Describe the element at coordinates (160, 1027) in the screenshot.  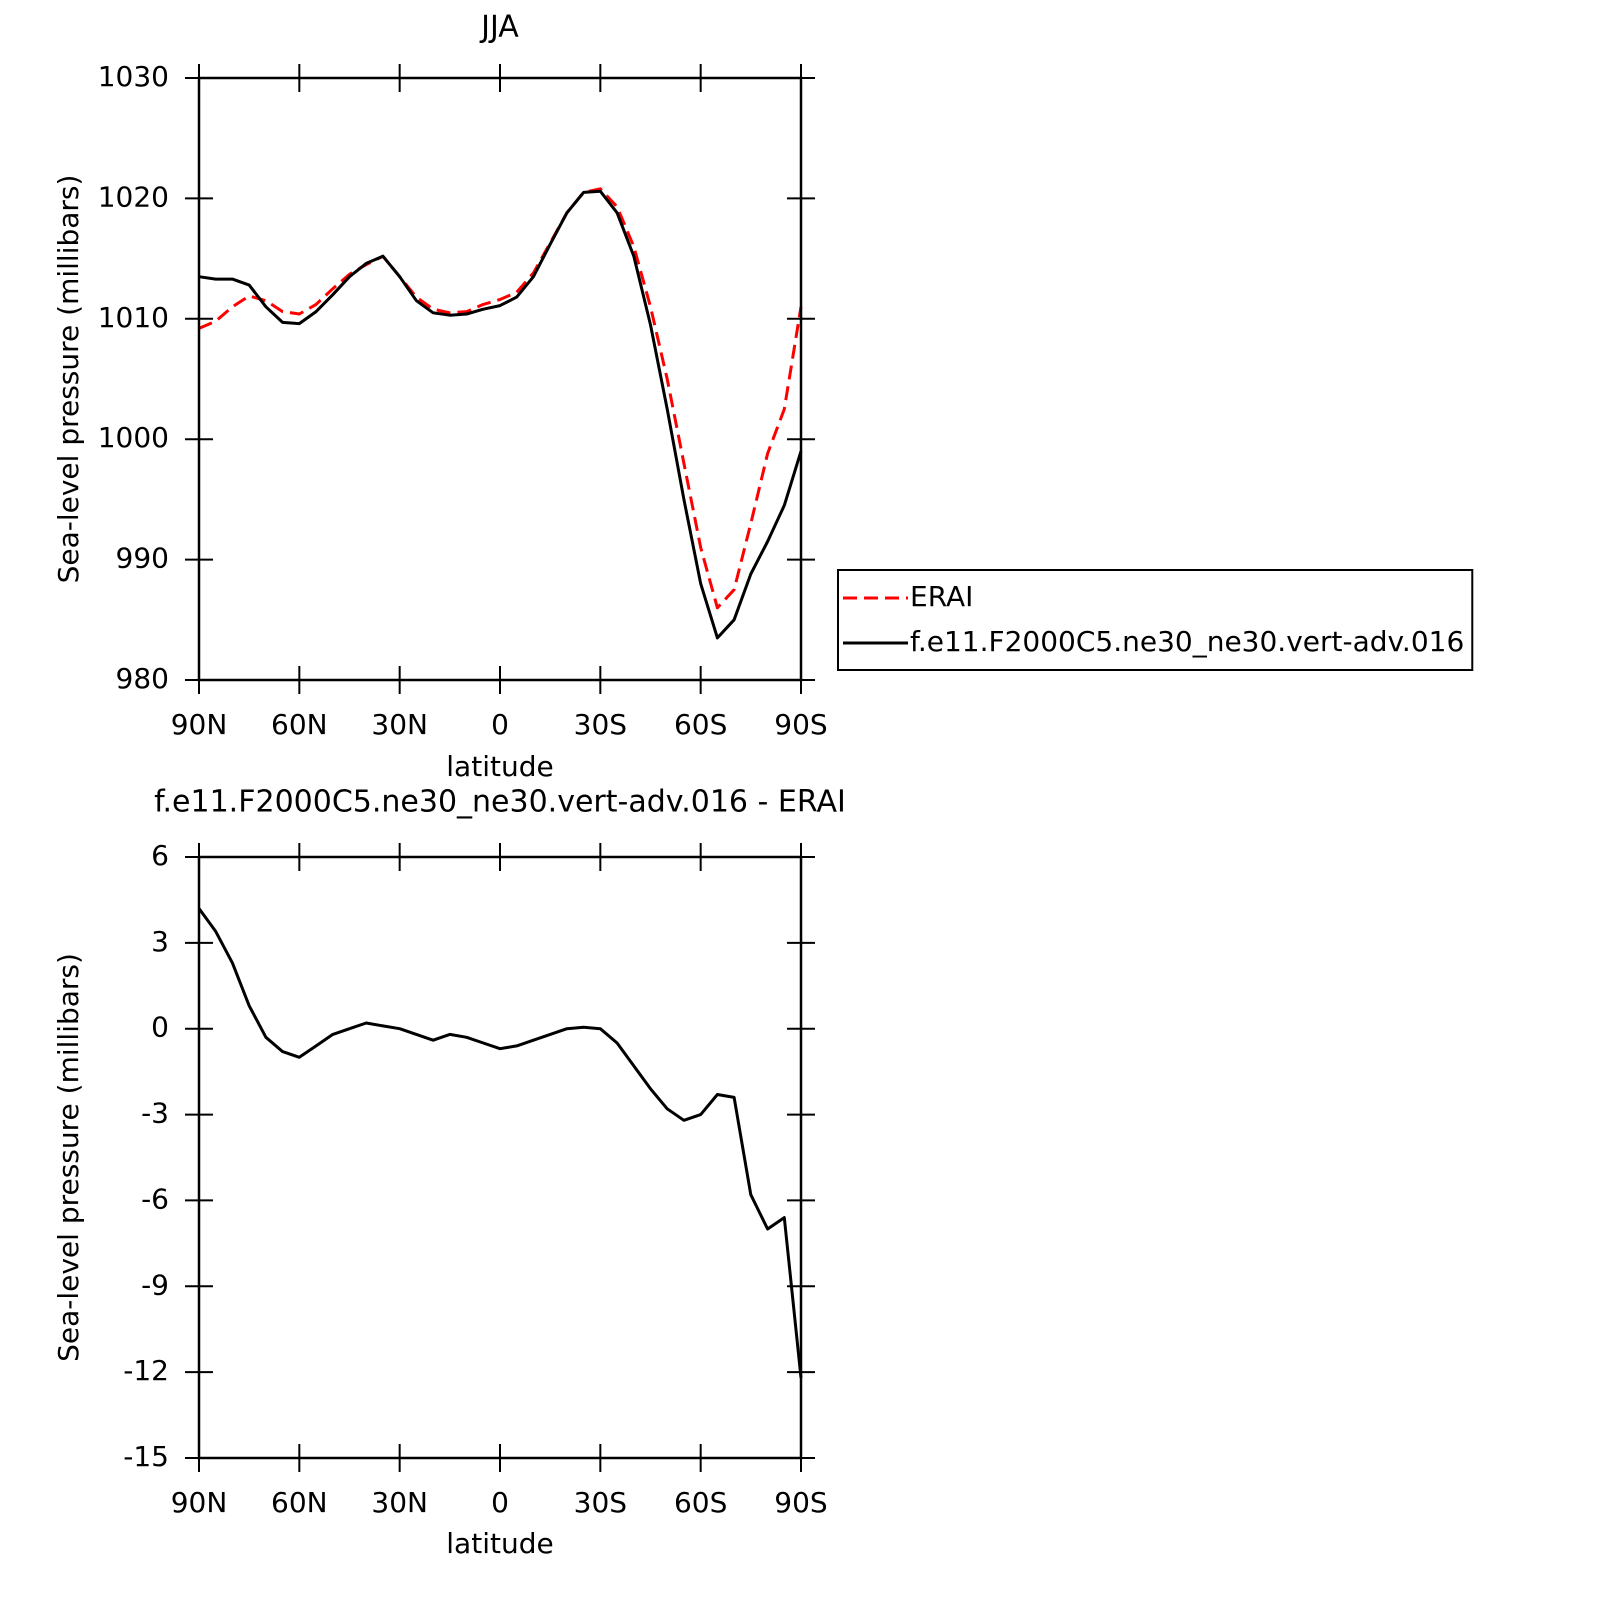
I see `y-tick-label: 0` at that location.